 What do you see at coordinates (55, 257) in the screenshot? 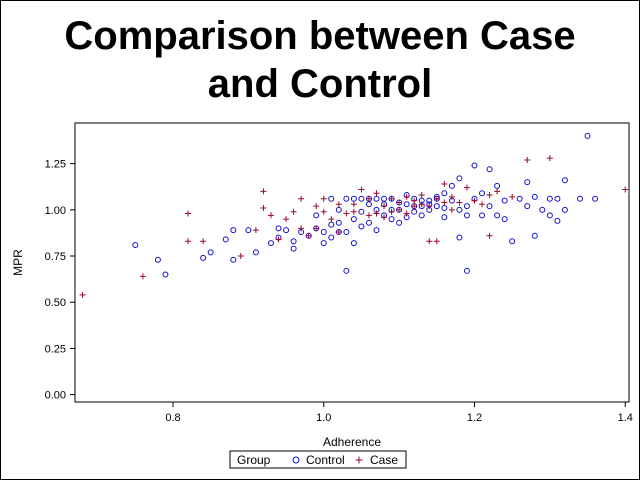
I see `y-tick-label: 0.75` at bounding box center [55, 257].